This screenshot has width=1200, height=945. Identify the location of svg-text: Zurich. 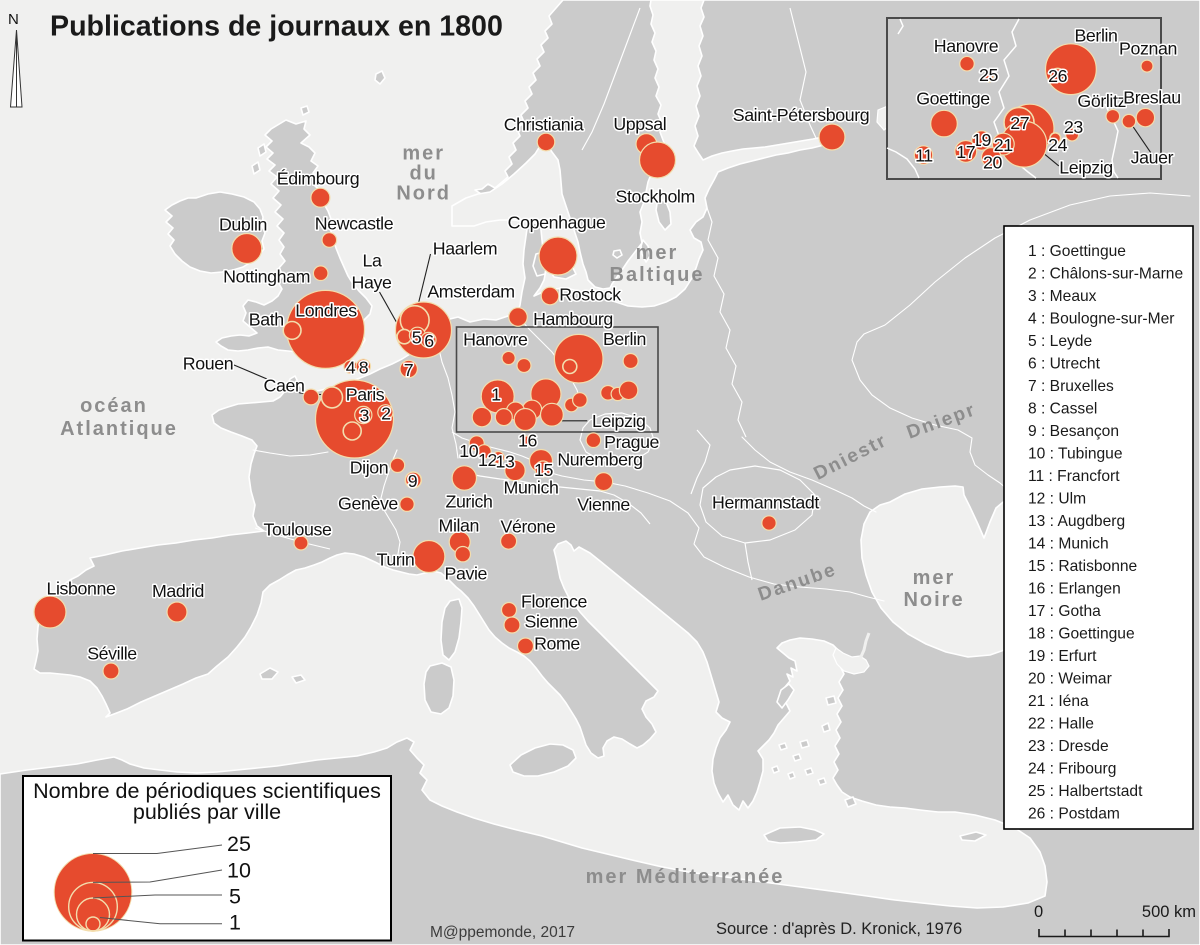
(468, 502).